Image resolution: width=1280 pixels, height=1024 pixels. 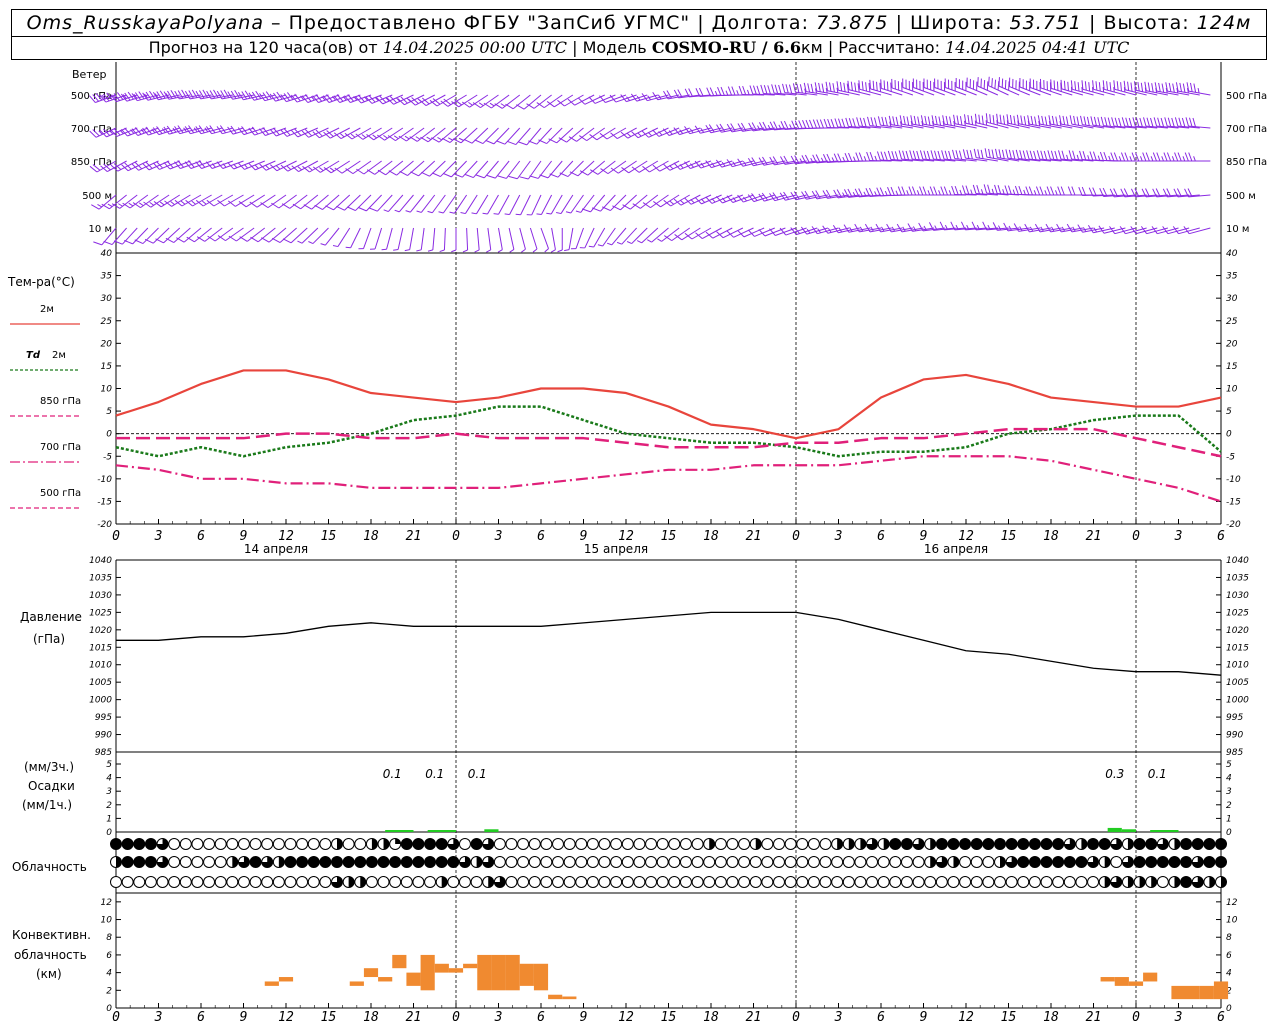 What do you see at coordinates (668, 643) in the screenshot?
I see `pressure-line` at bounding box center [668, 643].